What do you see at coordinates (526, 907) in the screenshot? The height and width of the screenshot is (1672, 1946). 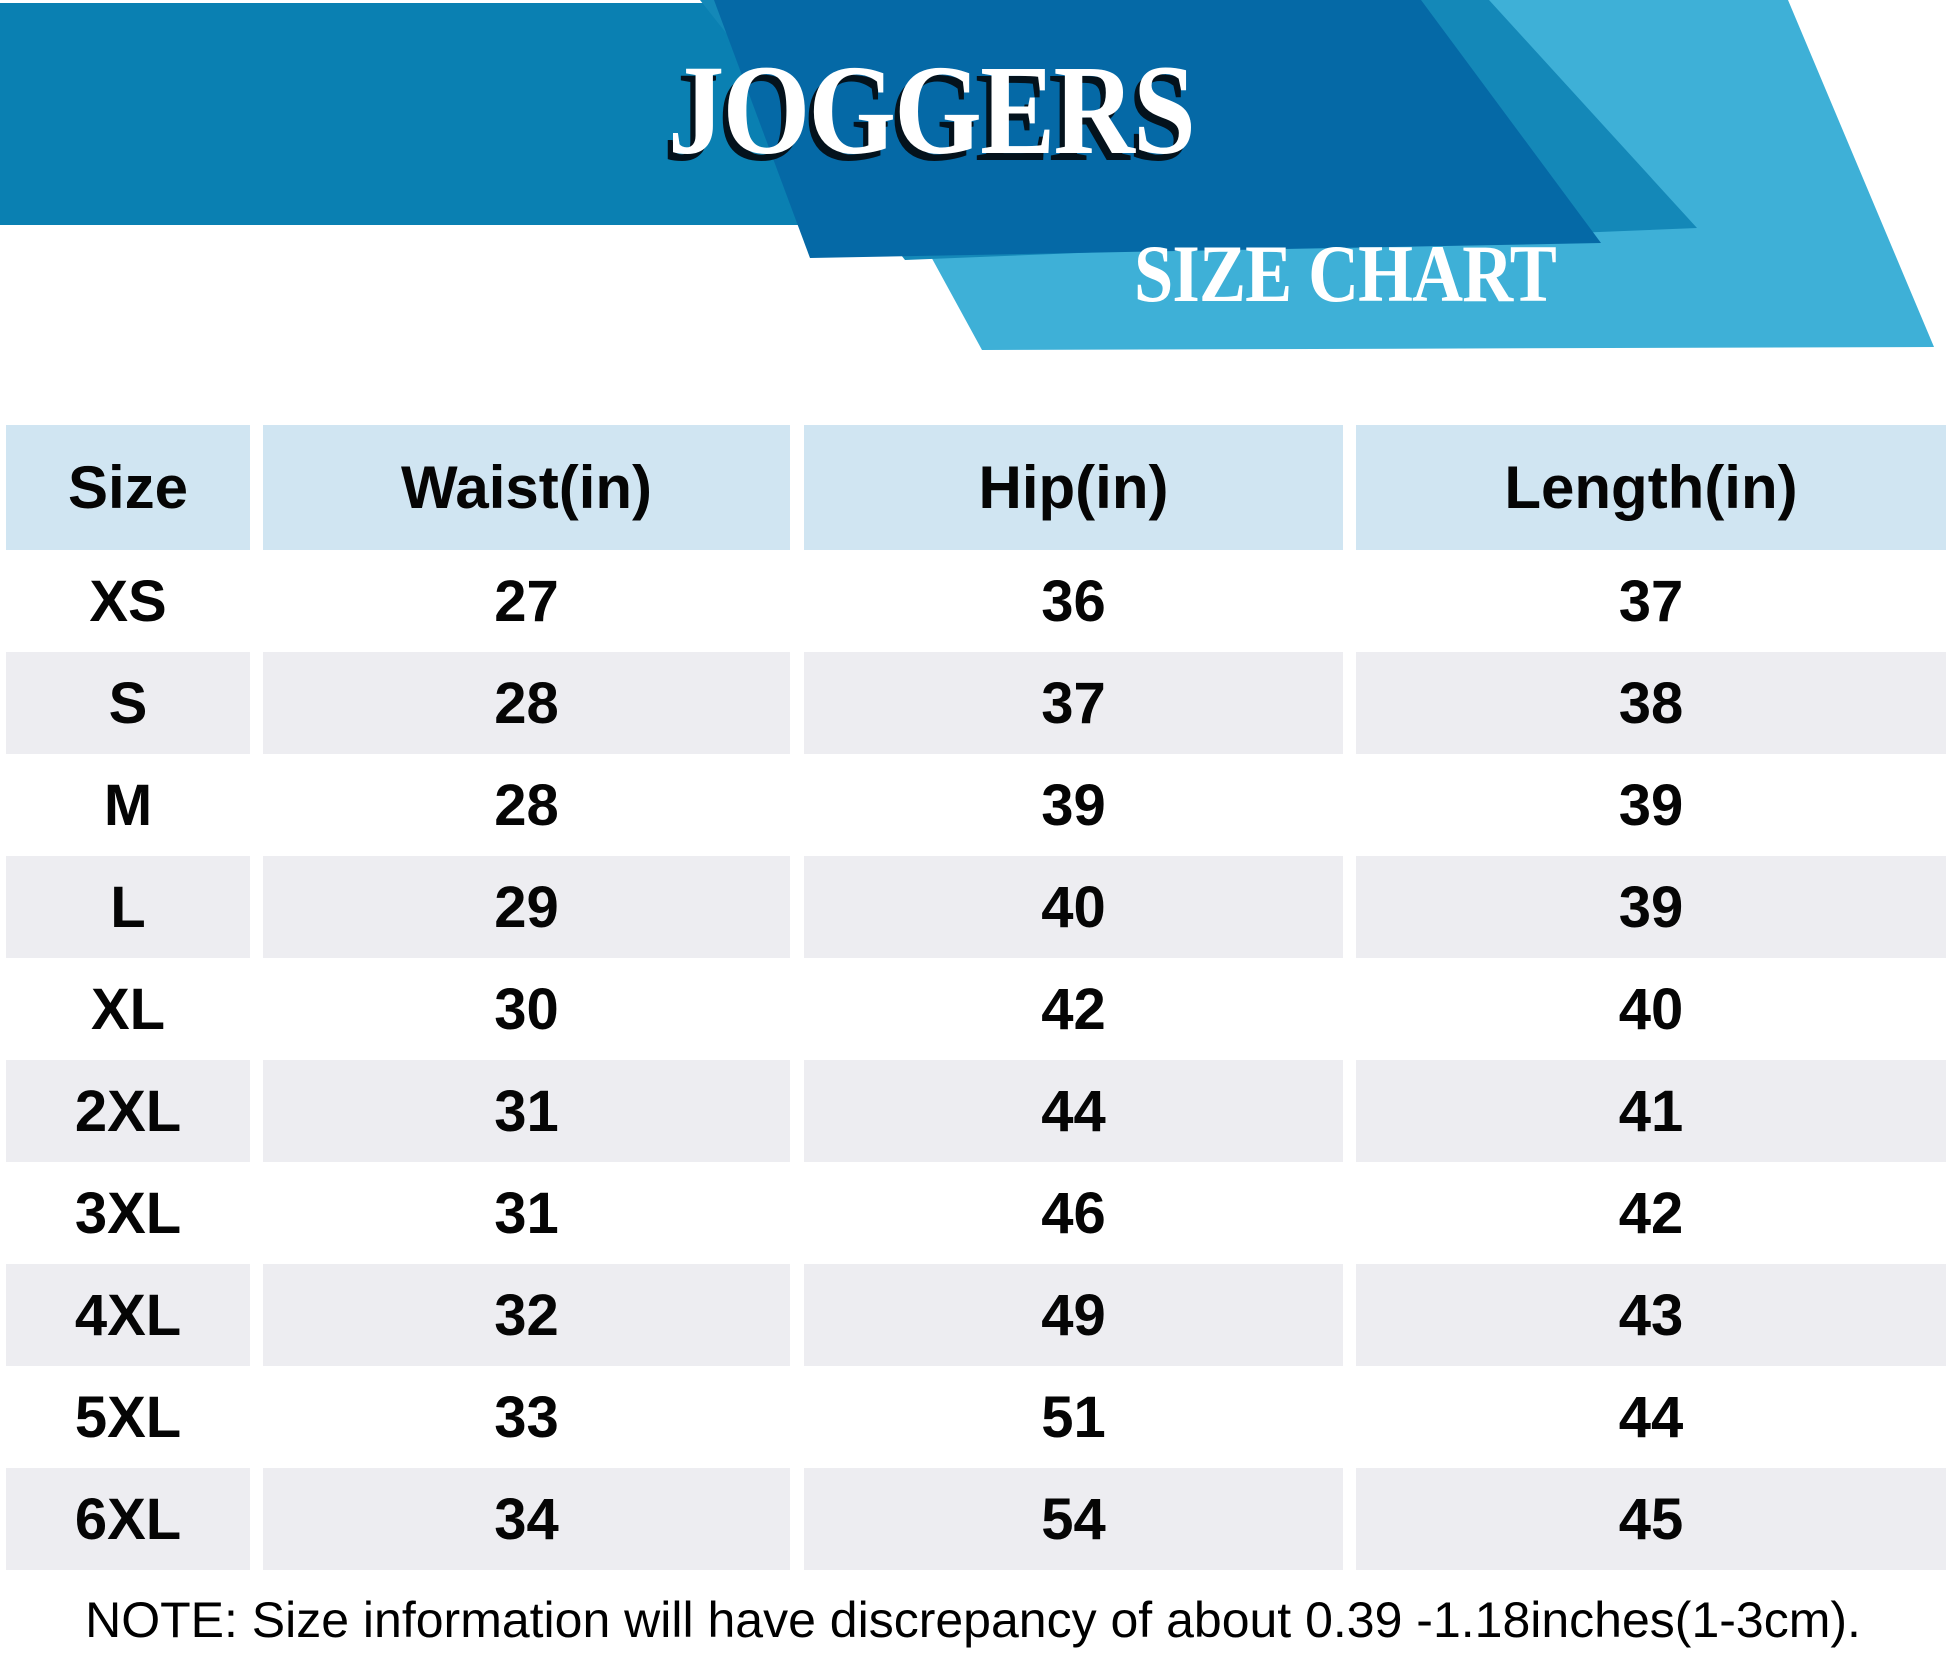 I see `waist-value: 29` at bounding box center [526, 907].